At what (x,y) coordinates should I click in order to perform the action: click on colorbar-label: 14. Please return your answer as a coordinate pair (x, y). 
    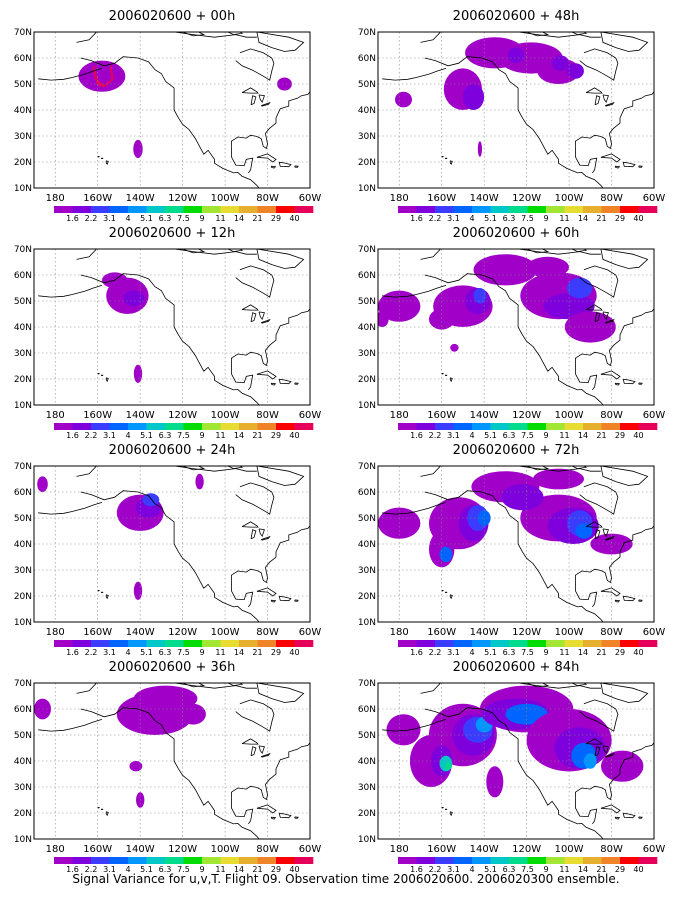
    Looking at the image, I should click on (583, 435).